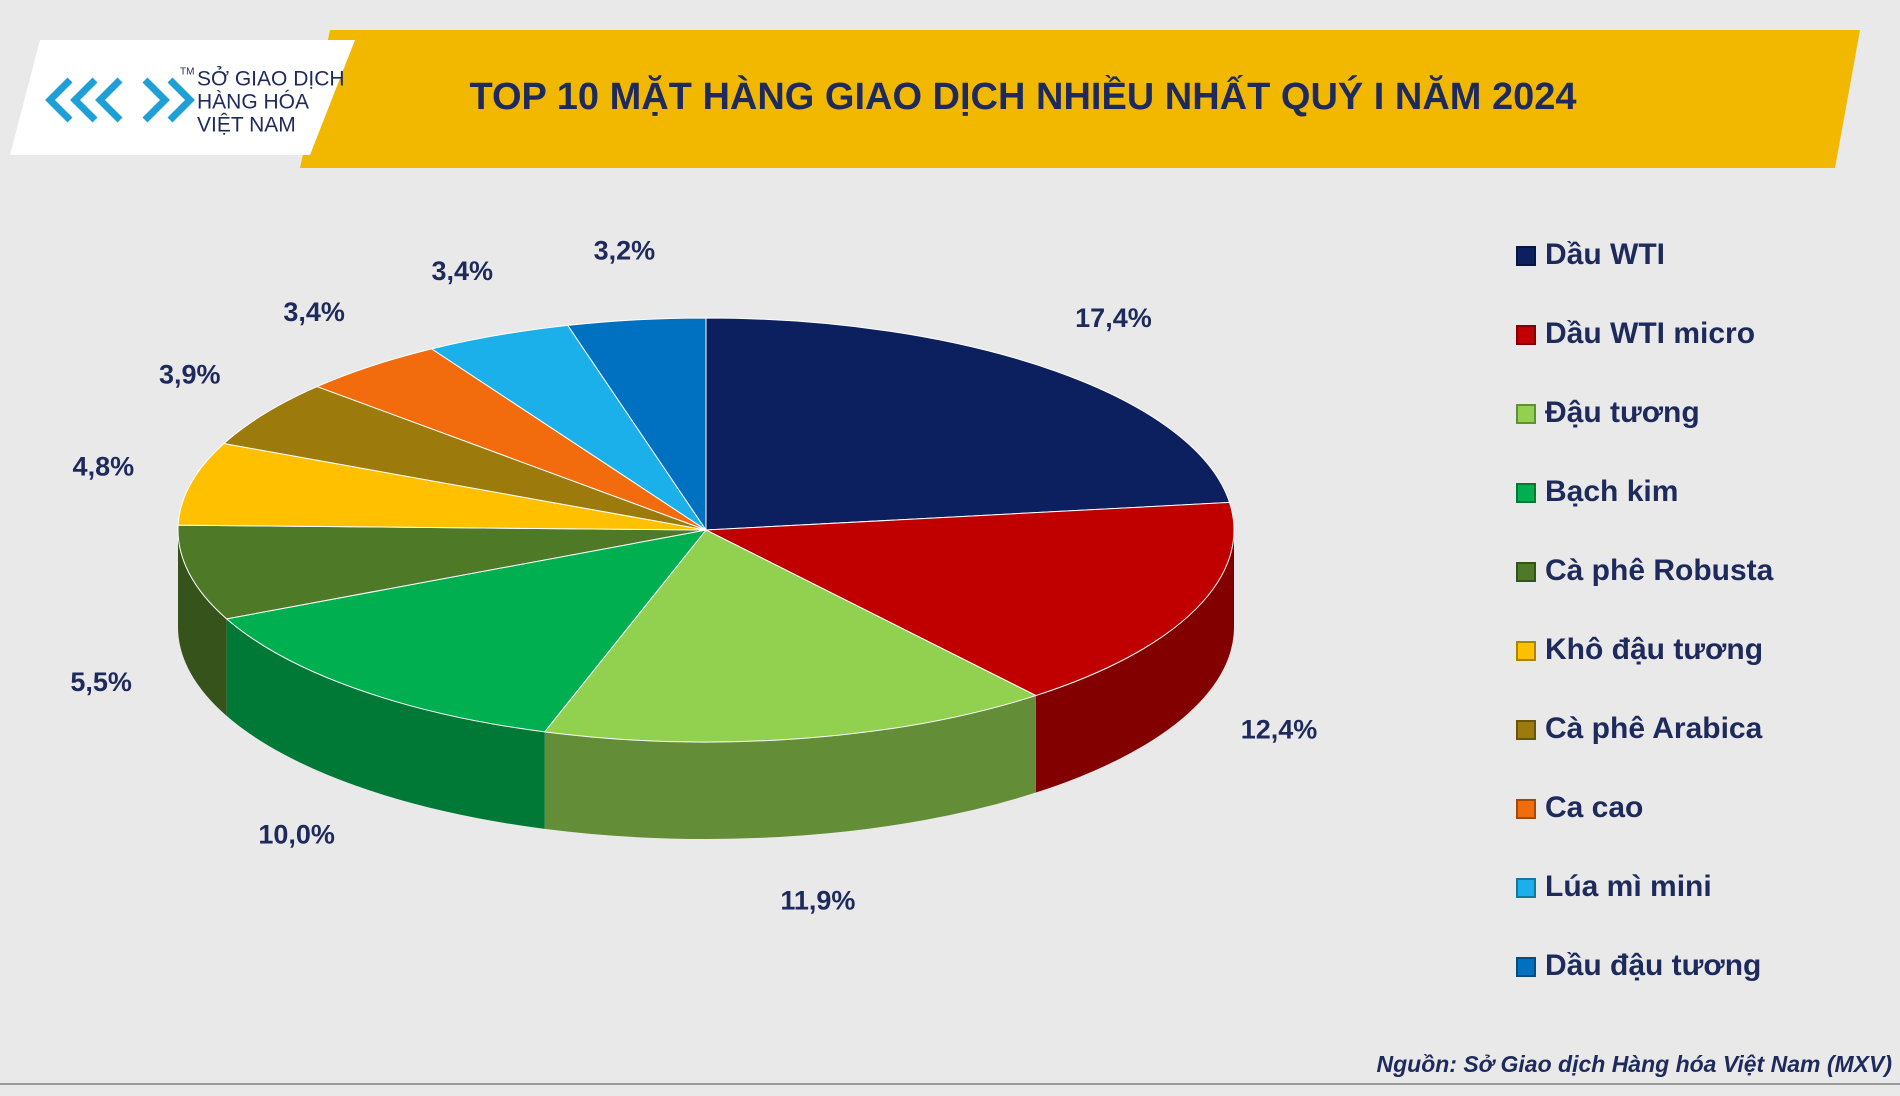  Describe the element at coordinates (271, 79) in the screenshot. I see `logo-text: SỞ GIAO DỊCH` at that location.